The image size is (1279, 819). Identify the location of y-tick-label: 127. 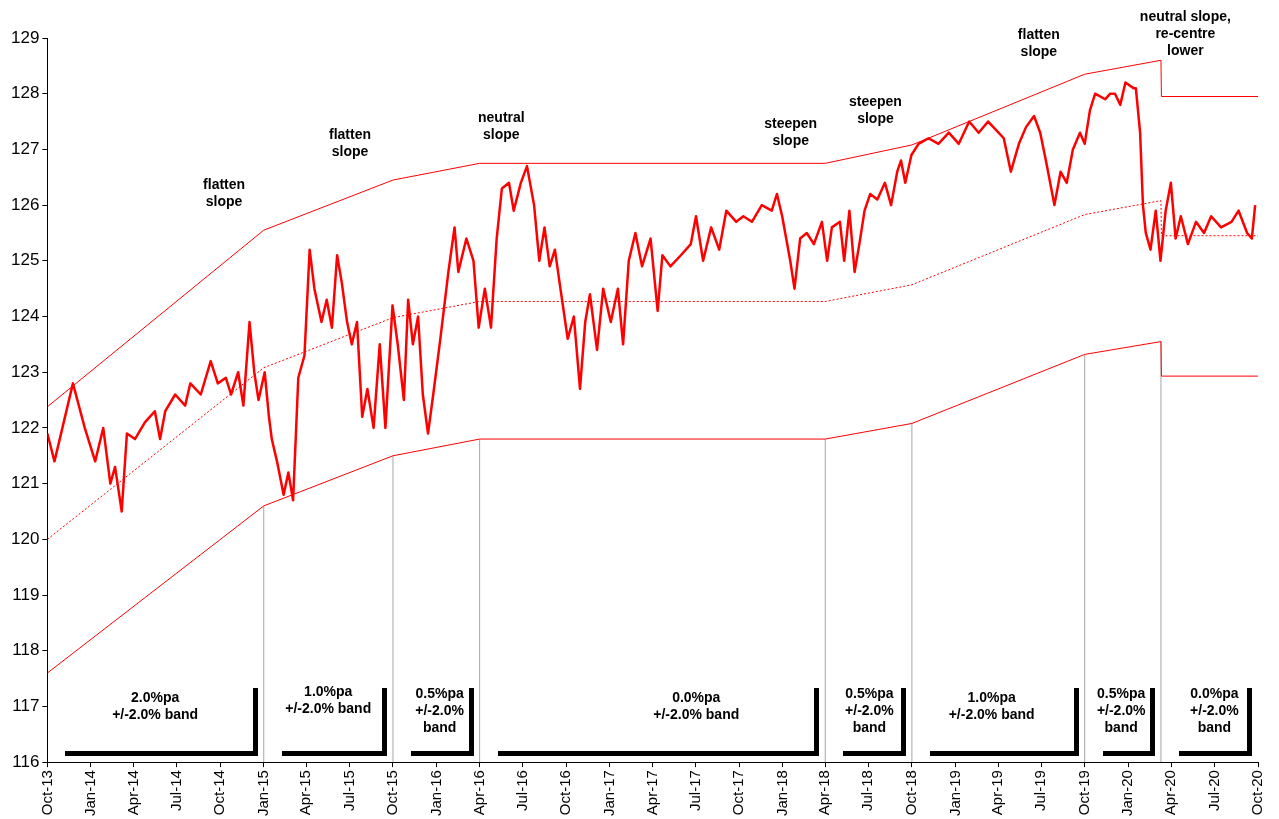
(25, 149).